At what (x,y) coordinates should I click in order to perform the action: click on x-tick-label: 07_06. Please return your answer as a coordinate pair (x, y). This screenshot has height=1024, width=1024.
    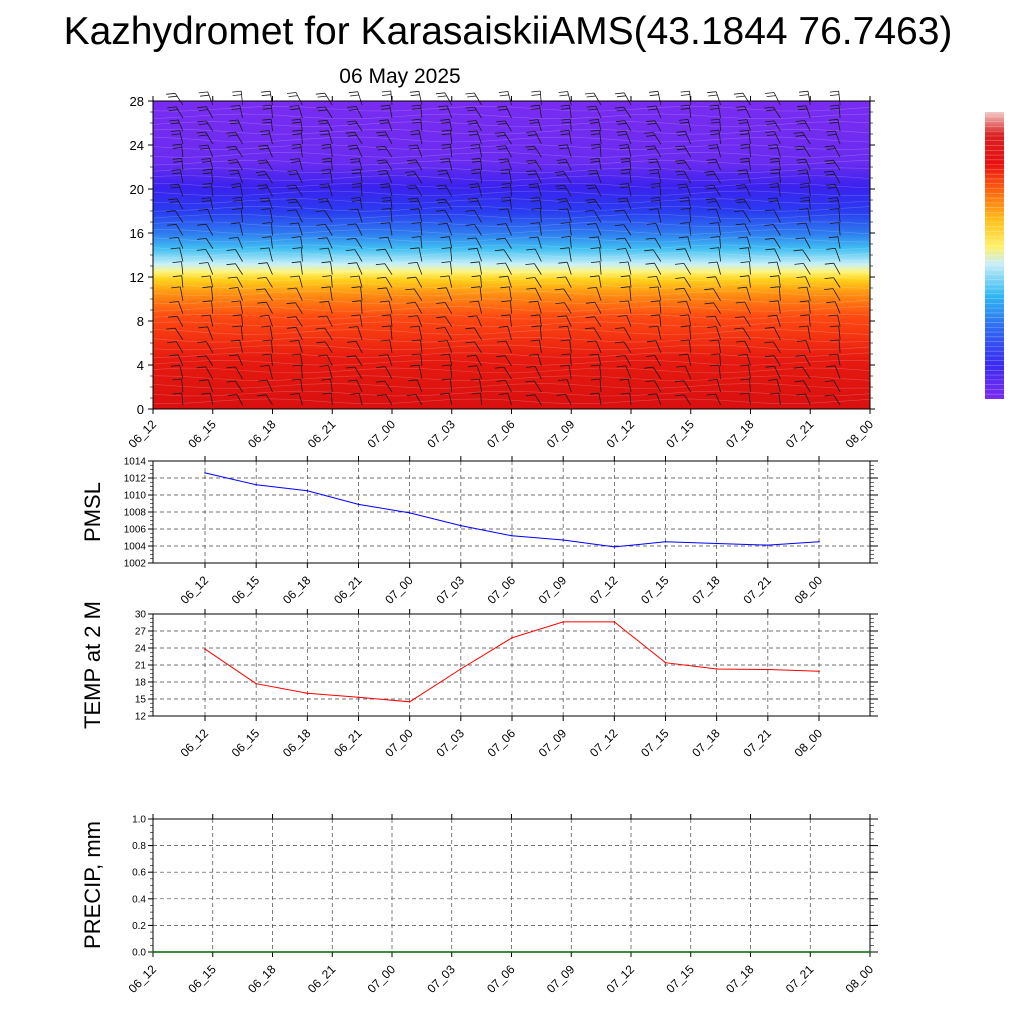
    Looking at the image, I should click on (502, 590).